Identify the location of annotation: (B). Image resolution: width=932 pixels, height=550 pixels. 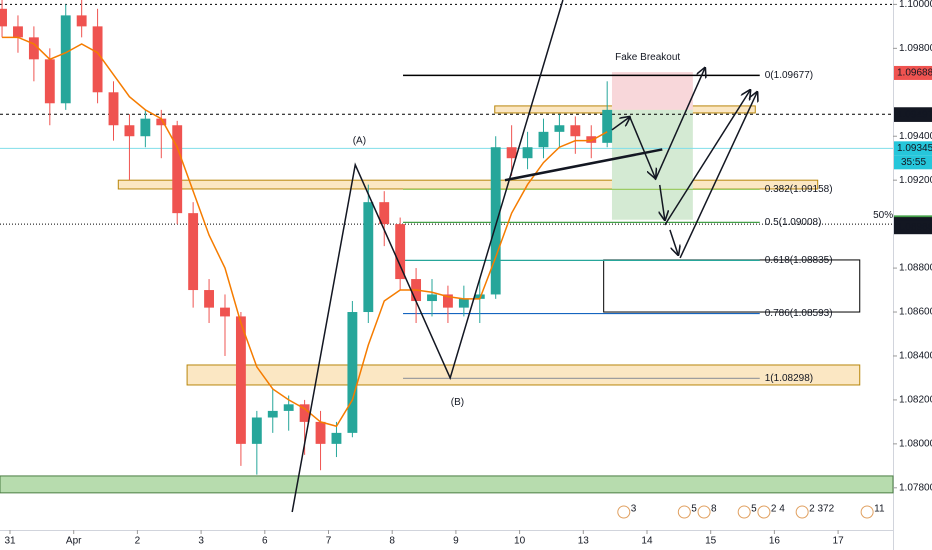
(457, 402).